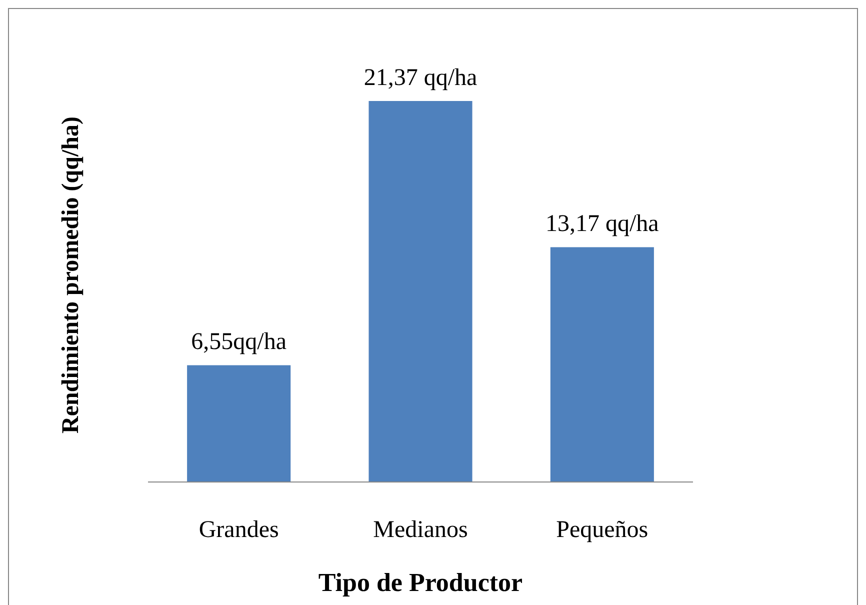 The image size is (866, 605). Describe the element at coordinates (603, 224) in the screenshot. I see `data-label: 13,17 qq/ha` at that location.